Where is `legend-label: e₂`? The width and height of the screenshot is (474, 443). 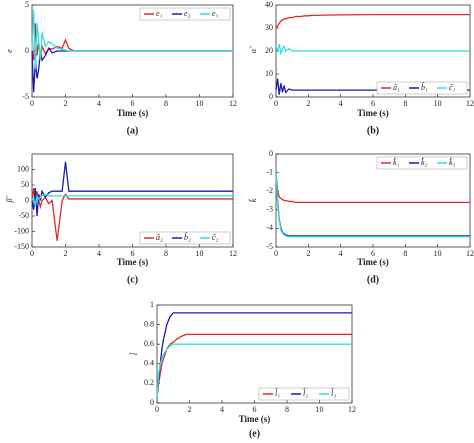
legend-label: e₂ is located at coordinates (187, 13).